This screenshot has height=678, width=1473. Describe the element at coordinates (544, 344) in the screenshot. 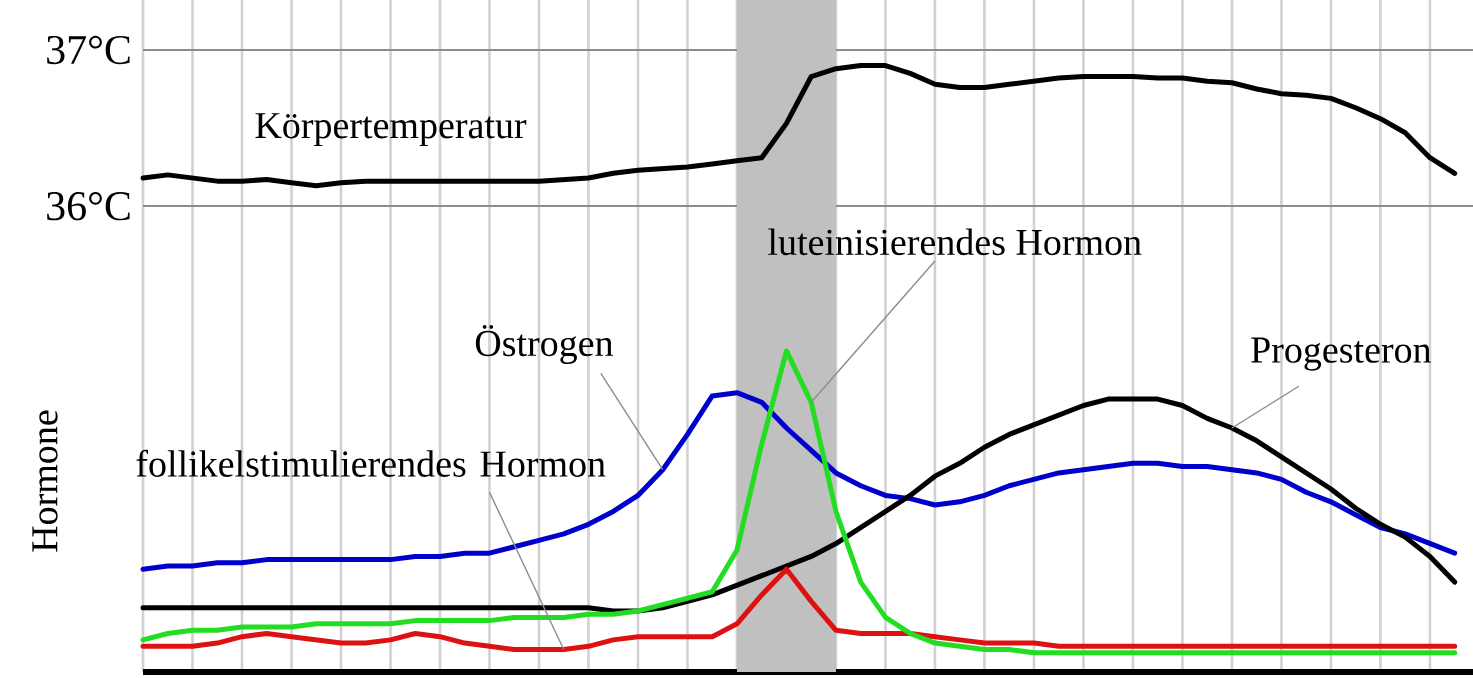

I see `text: Östrogen` at that location.